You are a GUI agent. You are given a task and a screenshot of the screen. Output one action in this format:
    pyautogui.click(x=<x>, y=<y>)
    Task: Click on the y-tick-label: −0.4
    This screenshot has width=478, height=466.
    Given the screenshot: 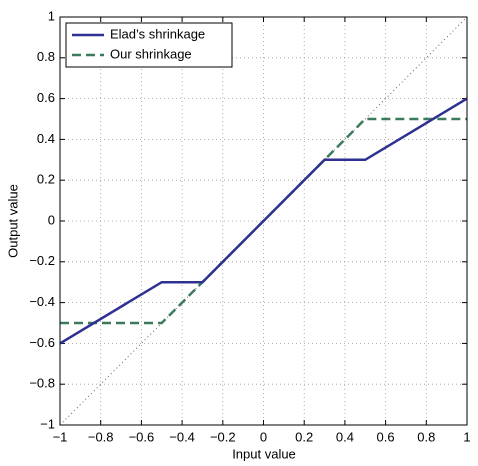 What is the action you would take?
    pyautogui.click(x=42, y=301)
    